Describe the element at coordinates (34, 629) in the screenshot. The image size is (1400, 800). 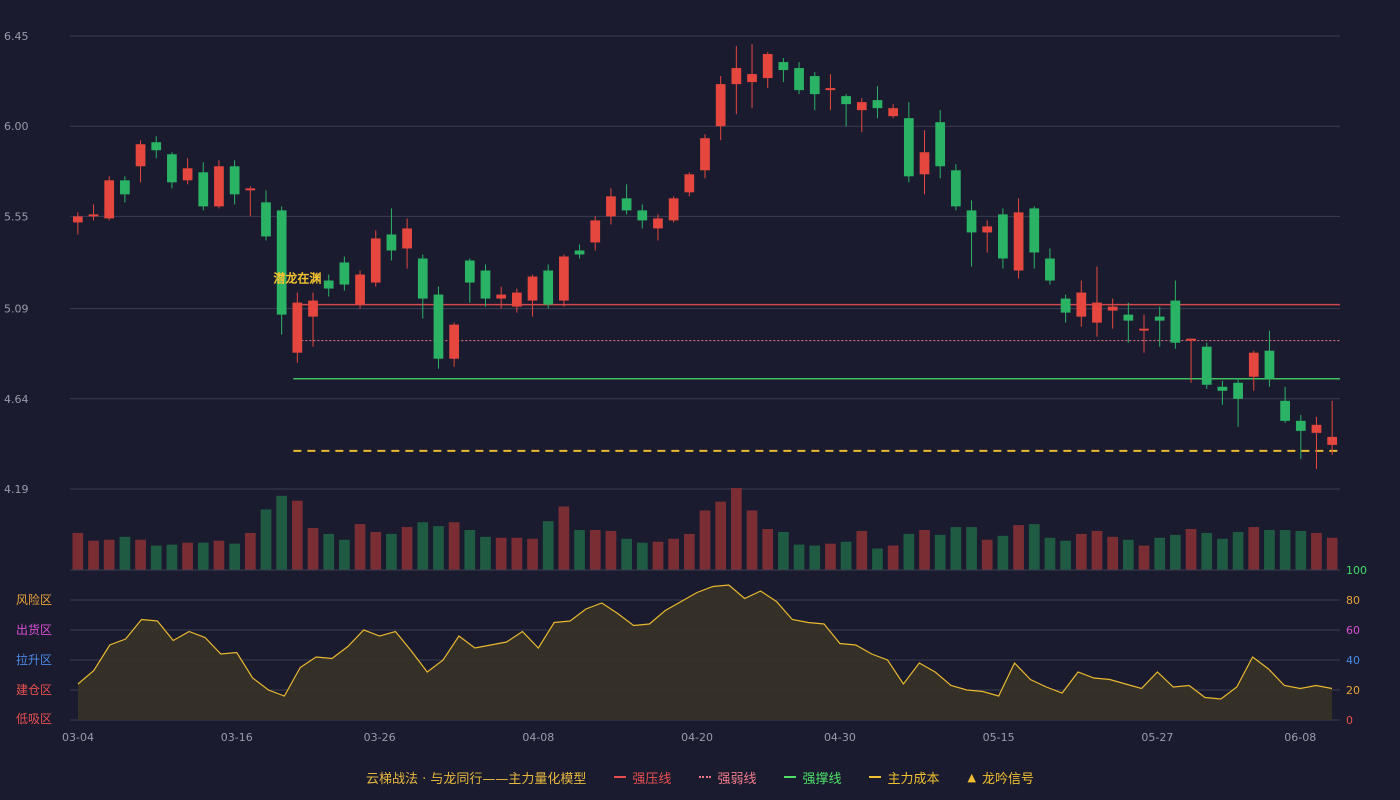
I see `indicator-zone-label: 出货区` at that location.